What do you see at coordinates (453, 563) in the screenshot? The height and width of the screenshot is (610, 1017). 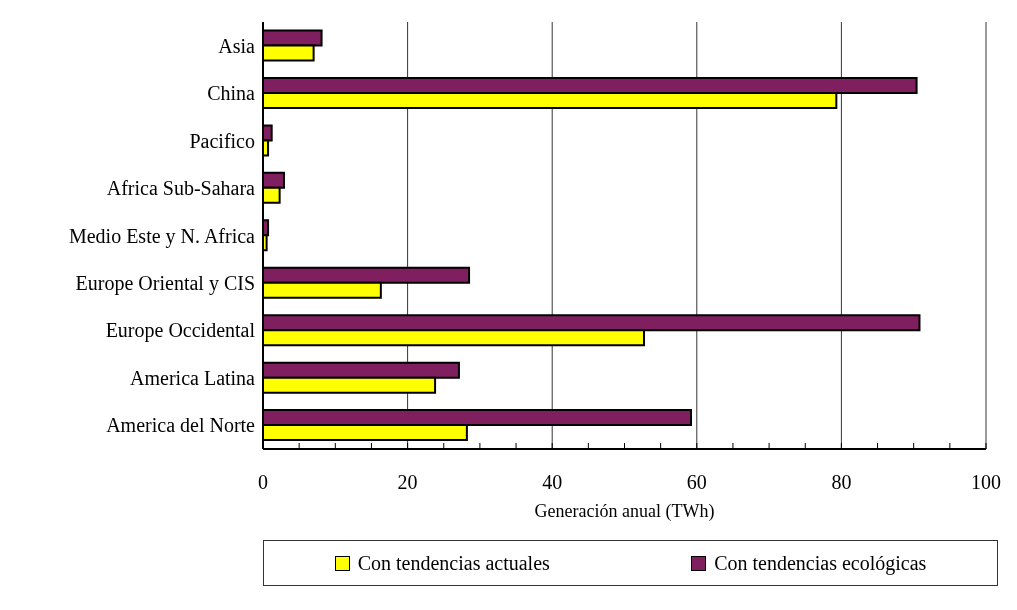 I see `legend-label: Con tendencias actuales` at bounding box center [453, 563].